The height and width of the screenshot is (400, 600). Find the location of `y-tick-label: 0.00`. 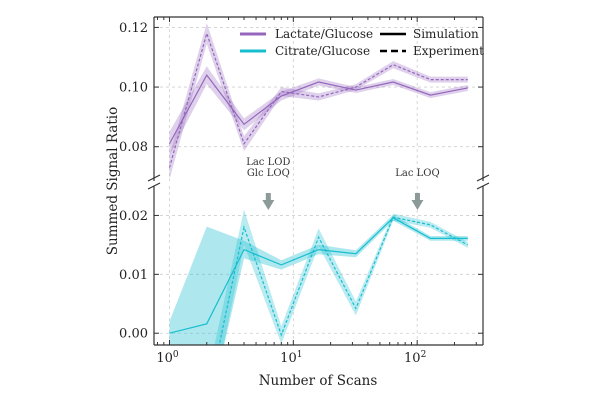

y-tick-label: 0.00 is located at coordinates (133, 334).